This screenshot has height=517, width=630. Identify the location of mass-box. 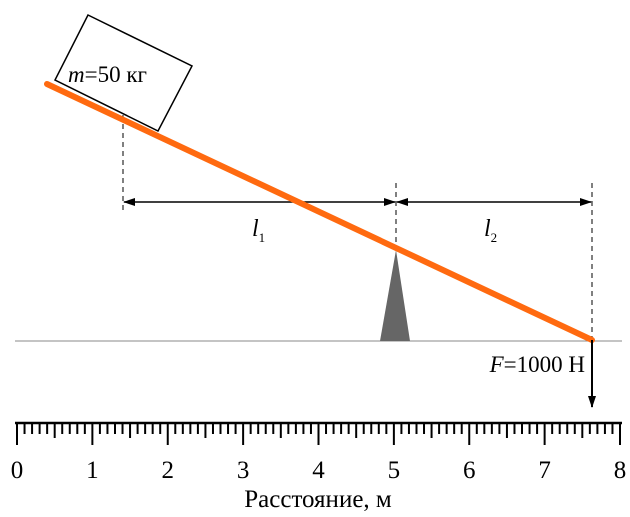
(123, 73).